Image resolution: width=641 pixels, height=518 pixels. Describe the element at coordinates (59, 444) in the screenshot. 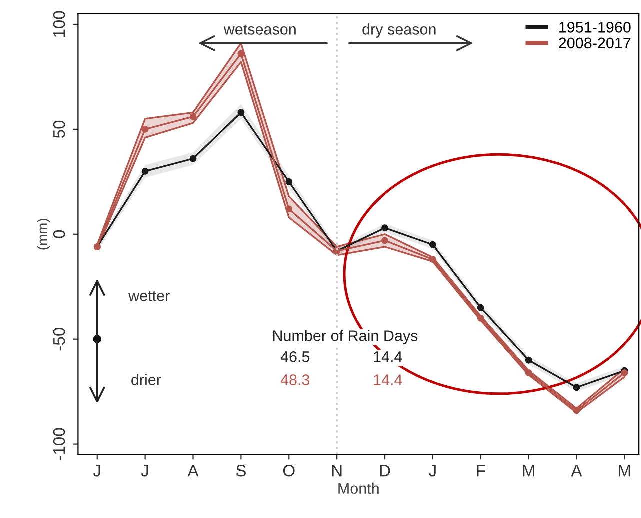

I see `y-tick-label: -100` at that location.